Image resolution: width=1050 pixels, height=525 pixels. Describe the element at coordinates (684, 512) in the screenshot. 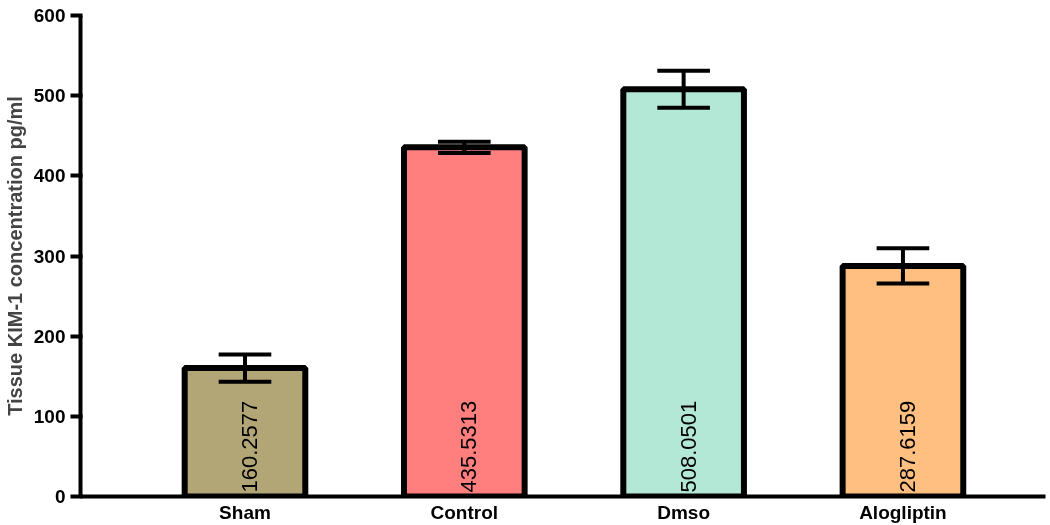

I see `x-tick-label: Dmso` at that location.